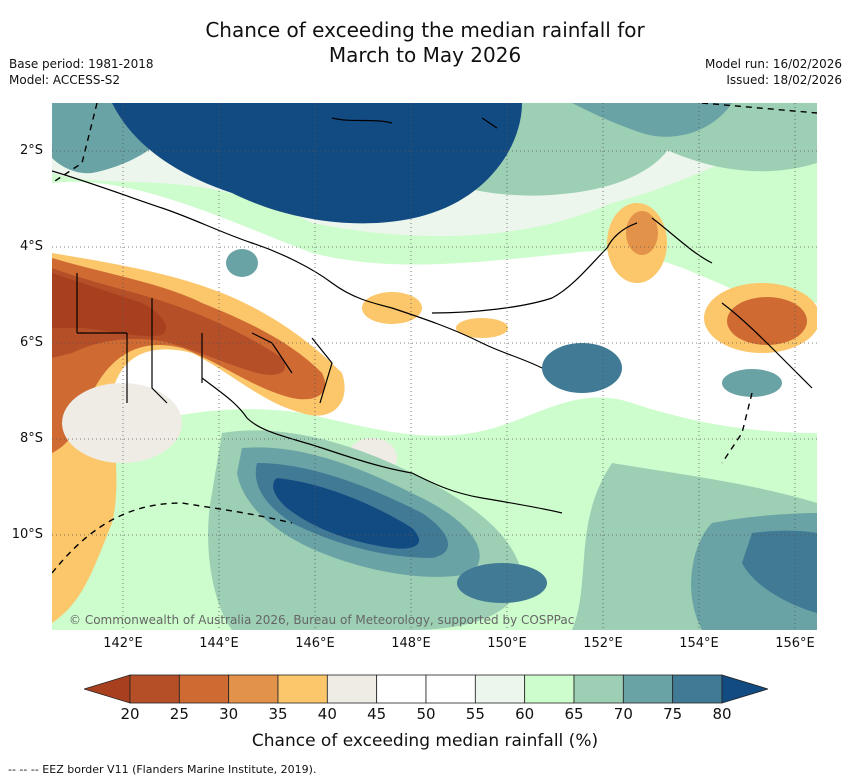 Image resolution: width=850 pixels, height=781 pixels. What do you see at coordinates (475, 714) in the screenshot?
I see `colorbar-tick-label: 55` at bounding box center [475, 714].